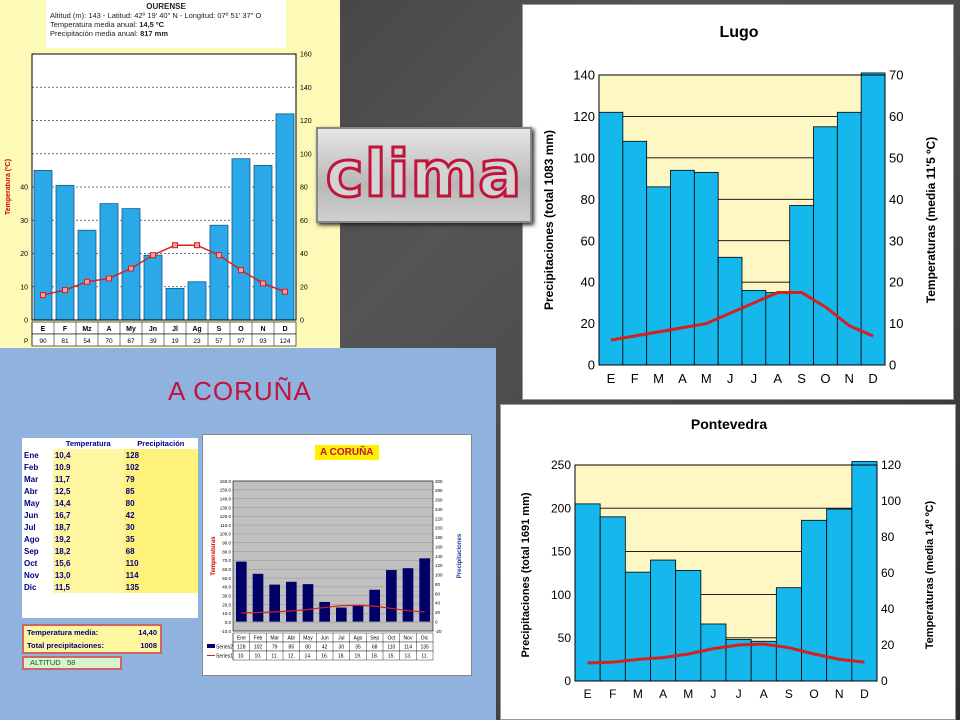 Image resolution: width=960 pixels, height=720 pixels. What do you see at coordinates (408, 648) in the screenshot?
I see `data-label: 114` at bounding box center [408, 648].